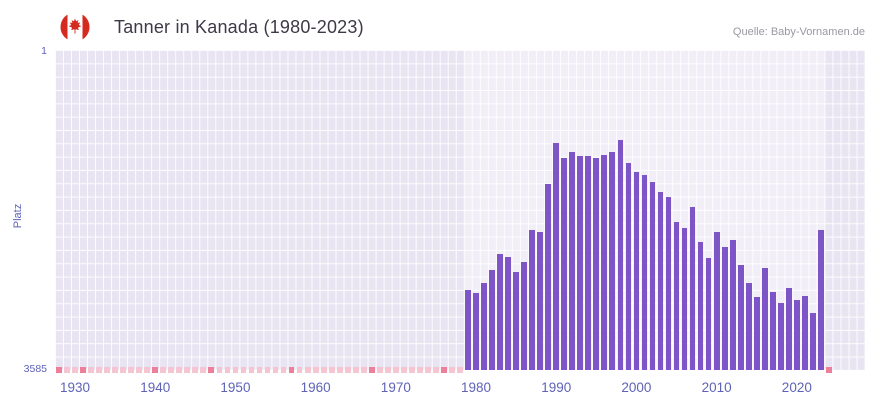  What do you see at coordinates (411, 370) in the screenshot?
I see `no-data-tick-1972` at bounding box center [411, 370].